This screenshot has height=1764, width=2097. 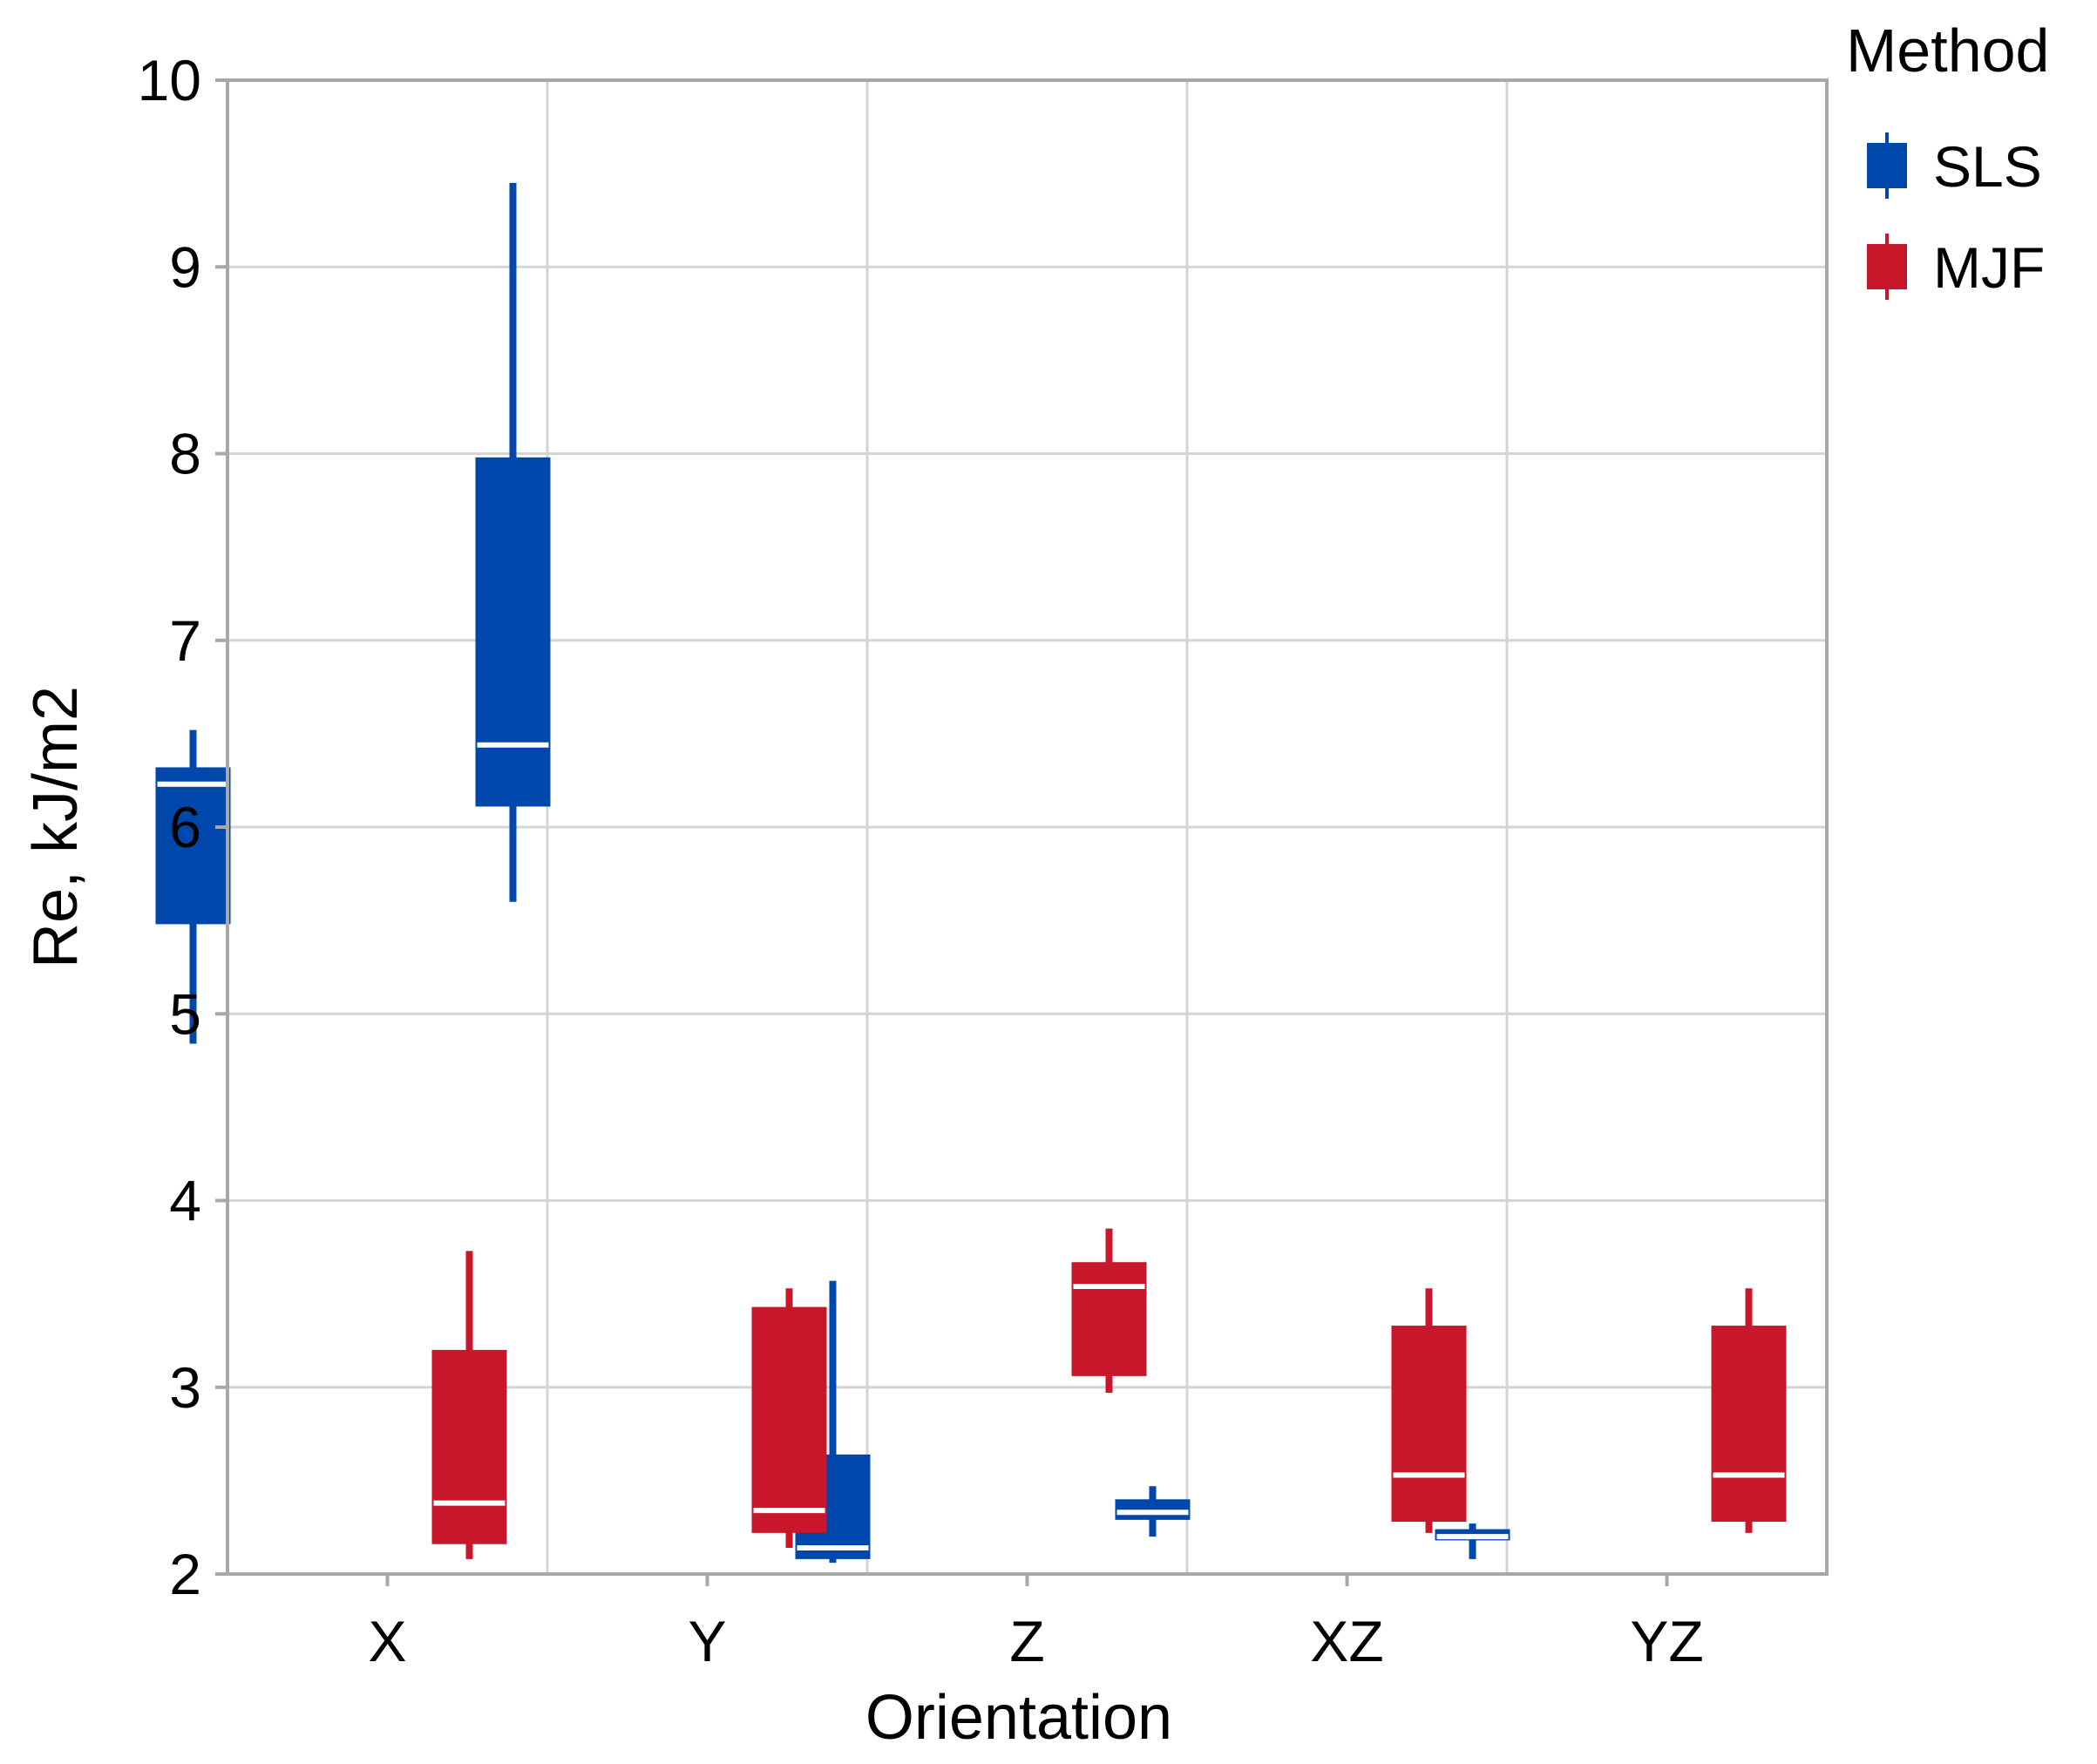 What do you see at coordinates (185, 1574) in the screenshot?
I see `y-tick-label: 2` at bounding box center [185, 1574].